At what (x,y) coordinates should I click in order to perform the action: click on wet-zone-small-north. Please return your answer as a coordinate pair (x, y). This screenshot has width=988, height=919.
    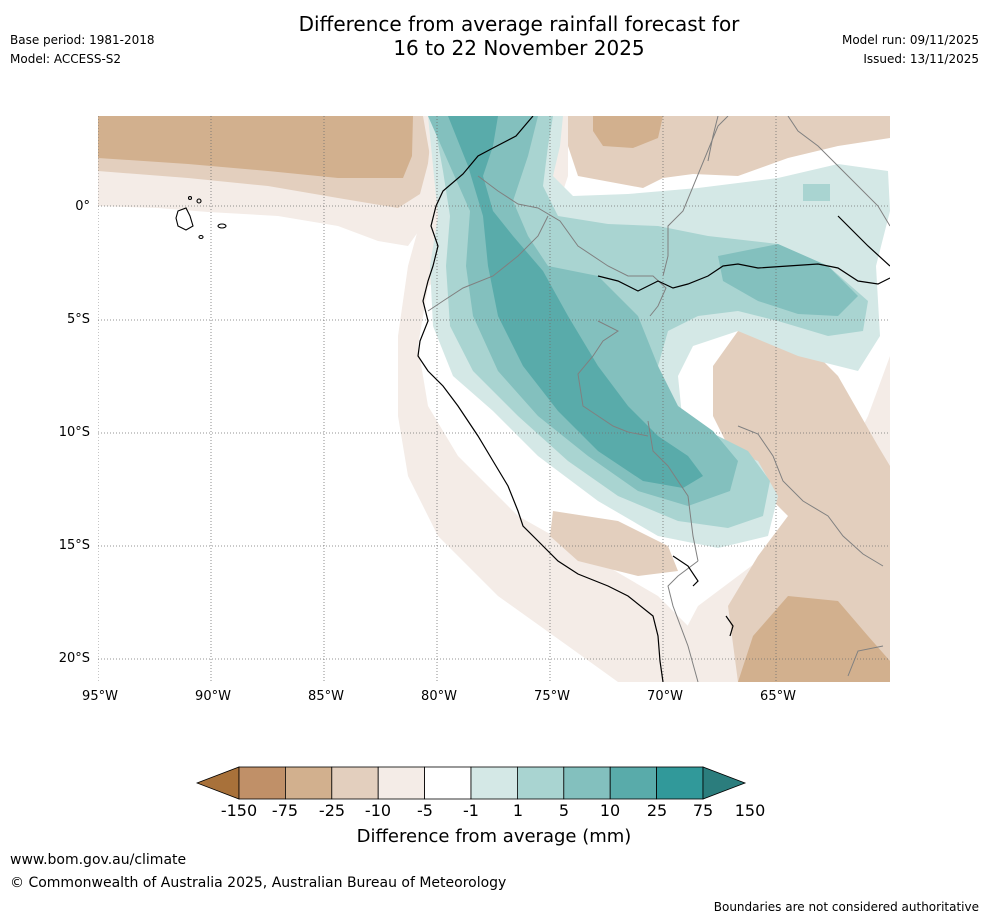
    Looking at the image, I should click on (816, 192).